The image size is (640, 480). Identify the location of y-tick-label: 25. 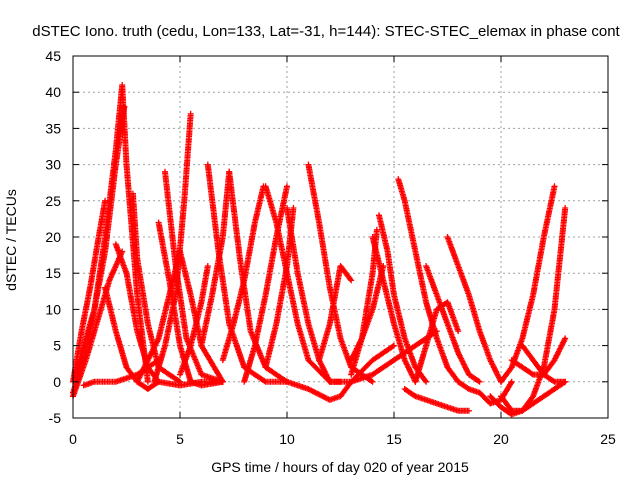
(53, 201).